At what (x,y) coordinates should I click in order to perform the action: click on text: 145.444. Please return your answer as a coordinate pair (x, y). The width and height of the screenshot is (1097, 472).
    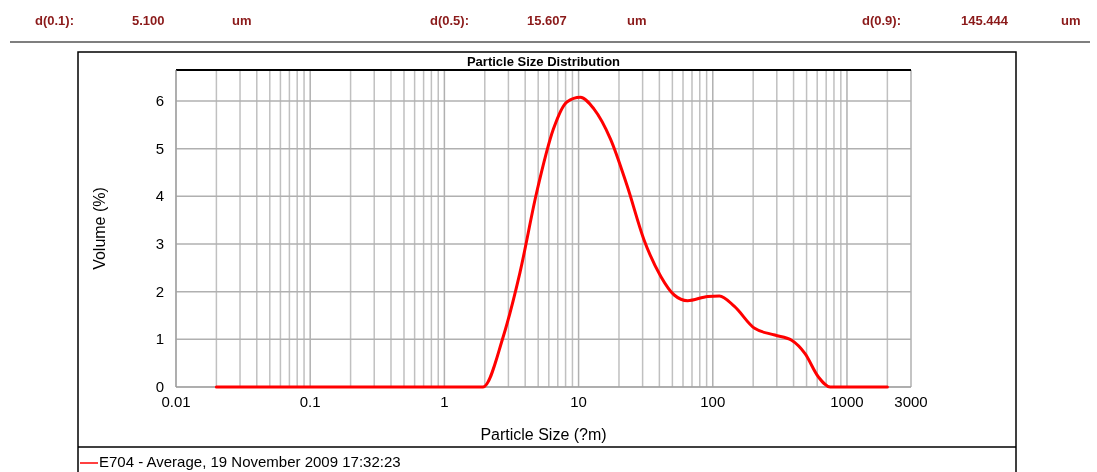
    Looking at the image, I should click on (985, 20).